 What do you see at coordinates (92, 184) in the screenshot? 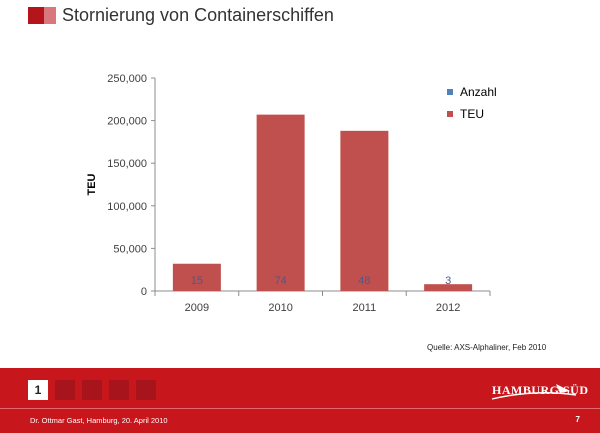
I see `y-axis-label: TEU` at bounding box center [92, 184].